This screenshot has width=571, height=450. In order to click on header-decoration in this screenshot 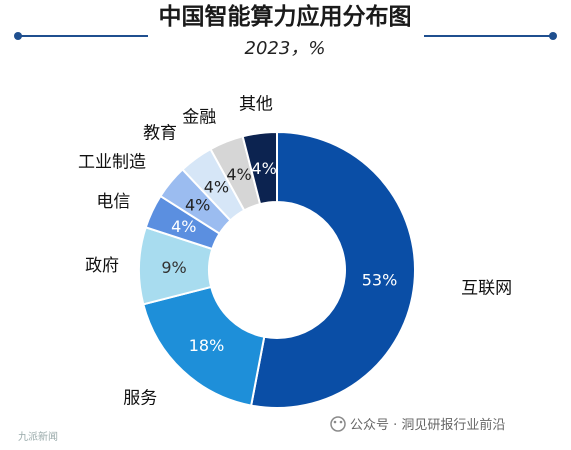, I will do `click(285, 36)`.